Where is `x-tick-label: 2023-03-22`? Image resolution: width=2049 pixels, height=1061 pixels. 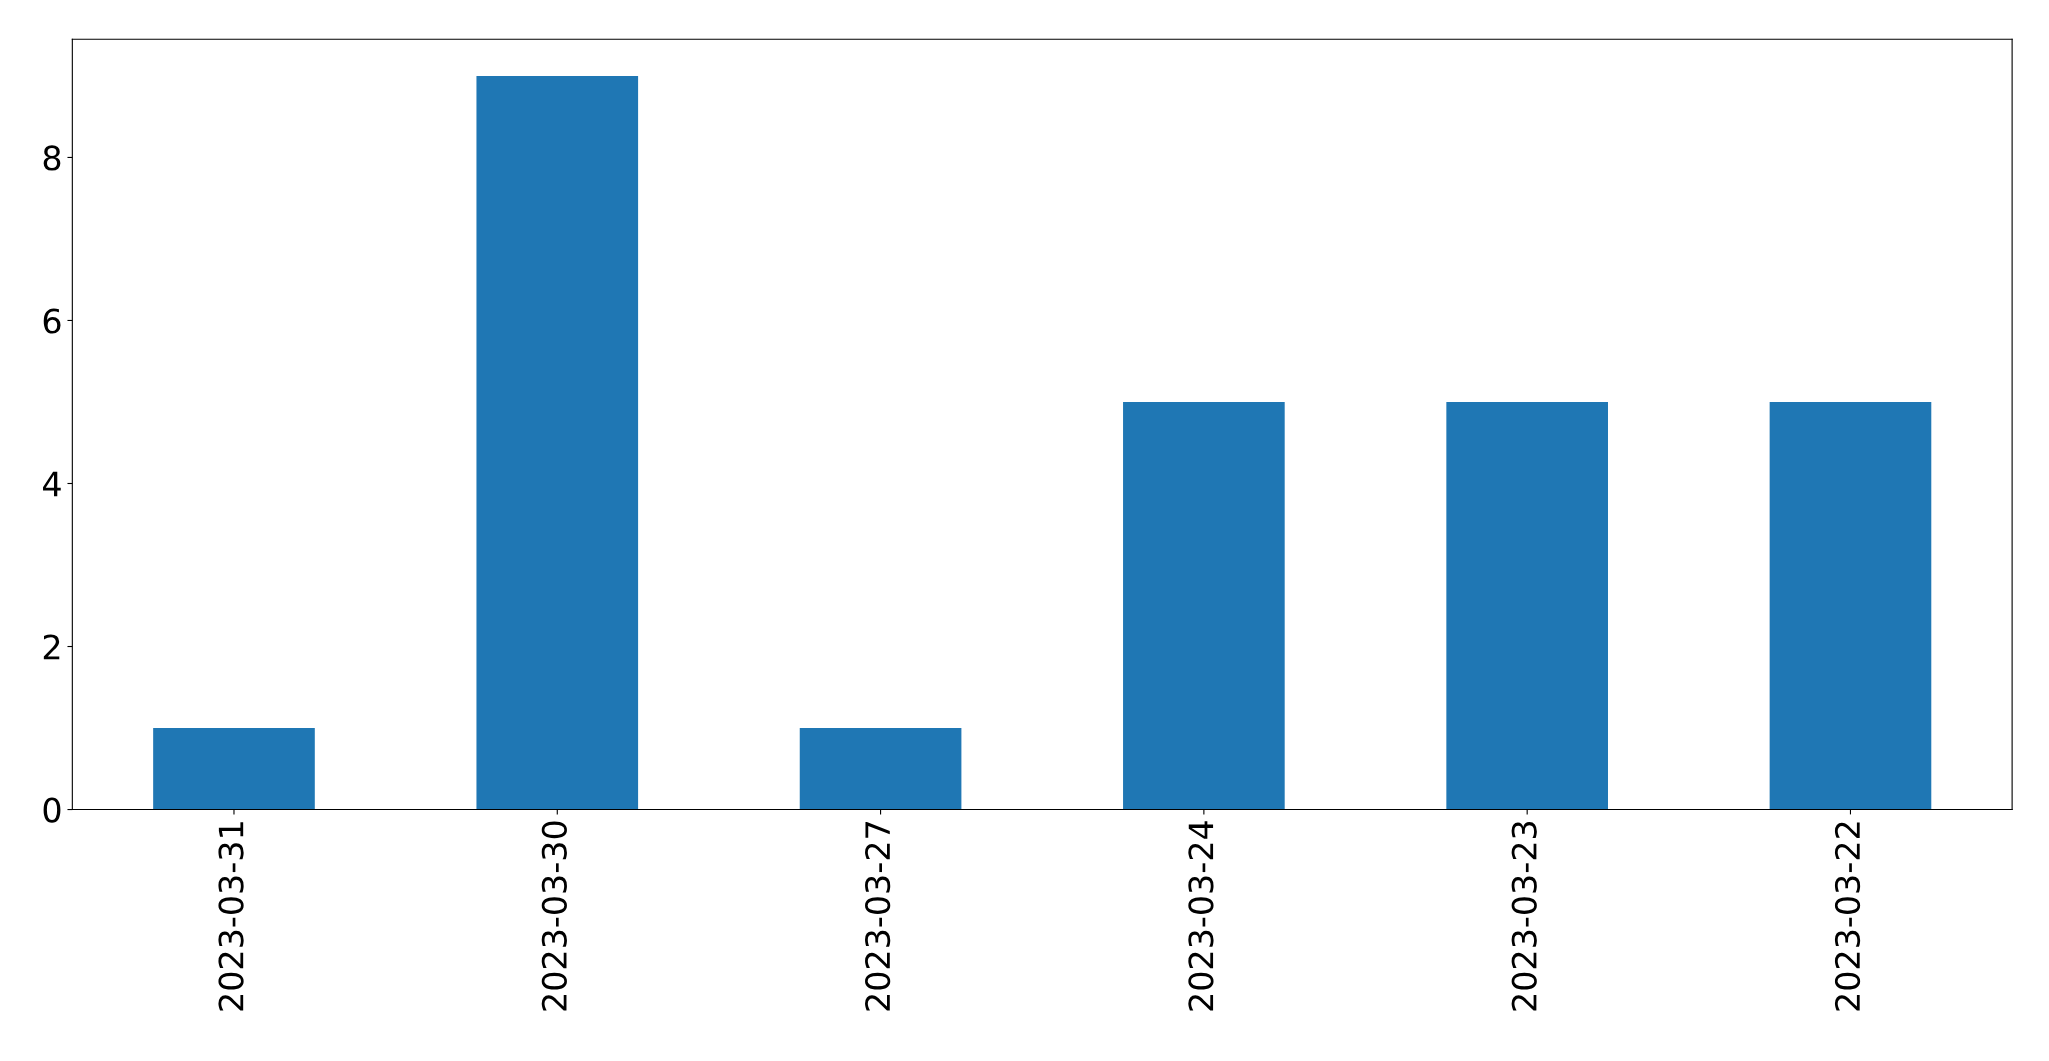 x-tick-label: 2023-03-22 is located at coordinates (1847, 916).